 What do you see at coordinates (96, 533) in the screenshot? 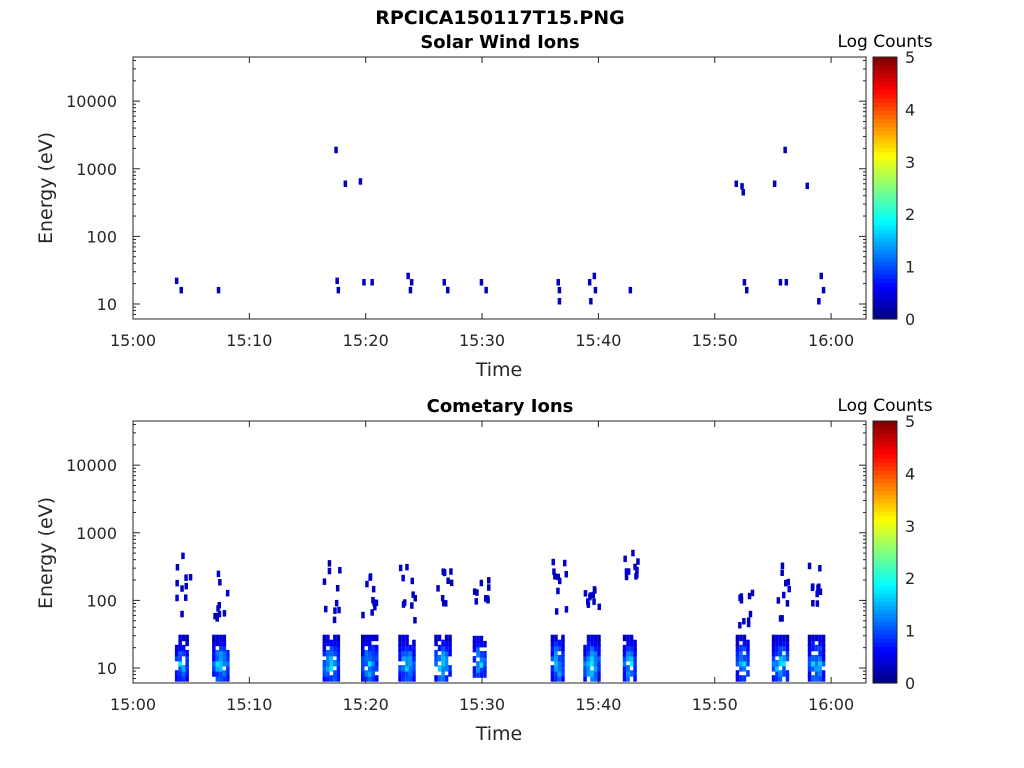
I see `y-tick-label: 1000` at bounding box center [96, 533].